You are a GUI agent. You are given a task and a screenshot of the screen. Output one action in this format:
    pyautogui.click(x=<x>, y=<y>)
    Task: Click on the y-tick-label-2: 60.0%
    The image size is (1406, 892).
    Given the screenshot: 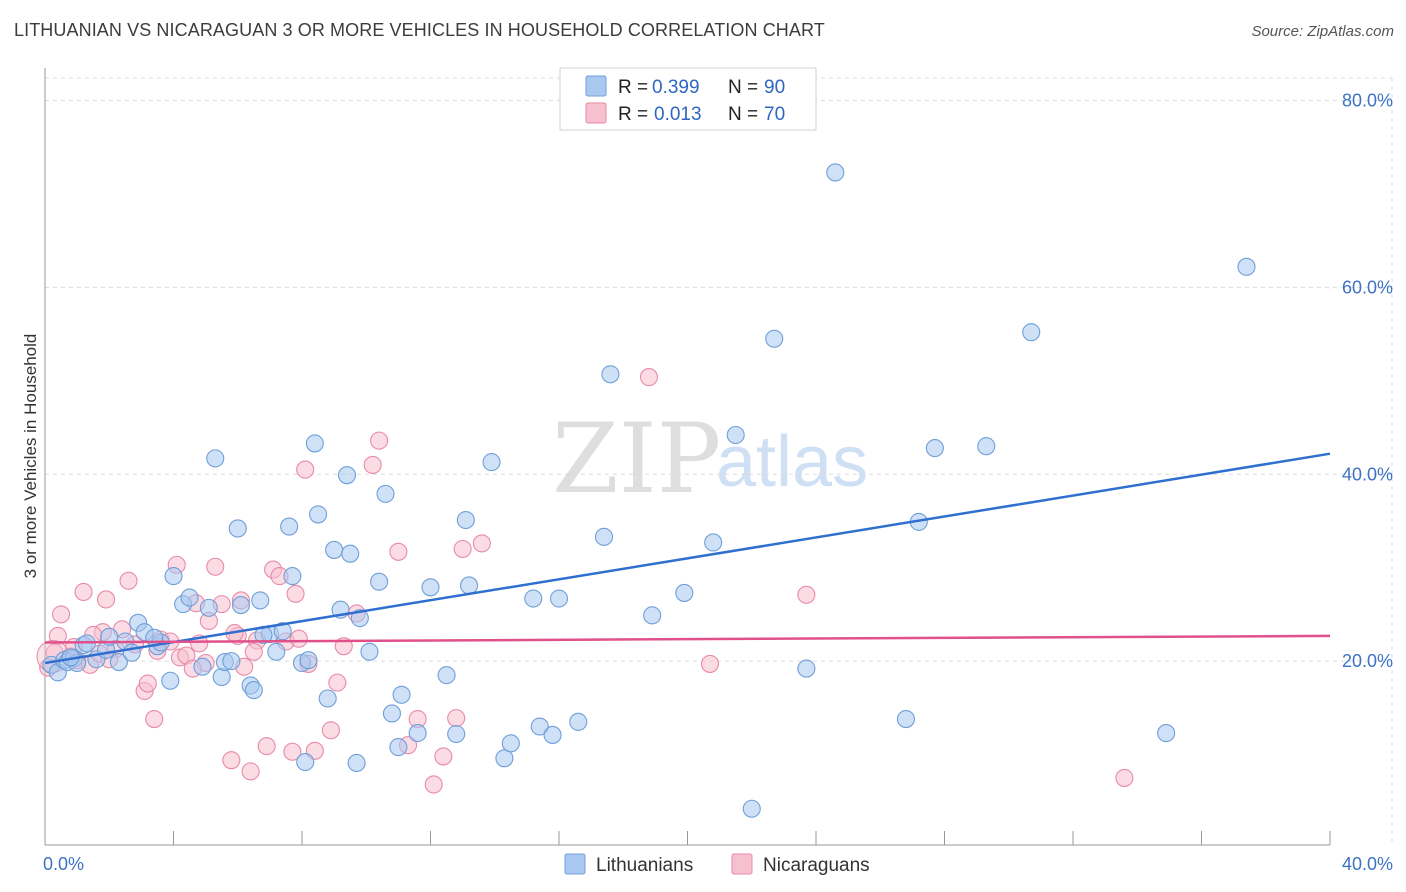 What is the action you would take?
    pyautogui.click(x=1367, y=287)
    